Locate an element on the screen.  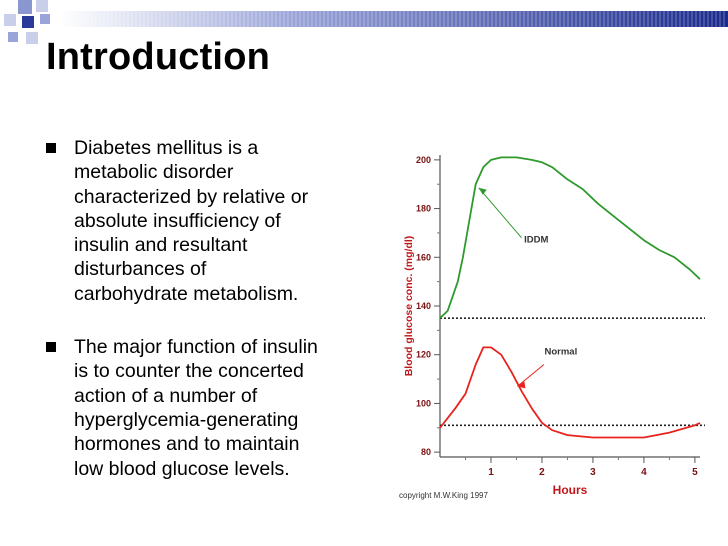
normal-pointer-arrowhead is located at coordinates (521, 385).